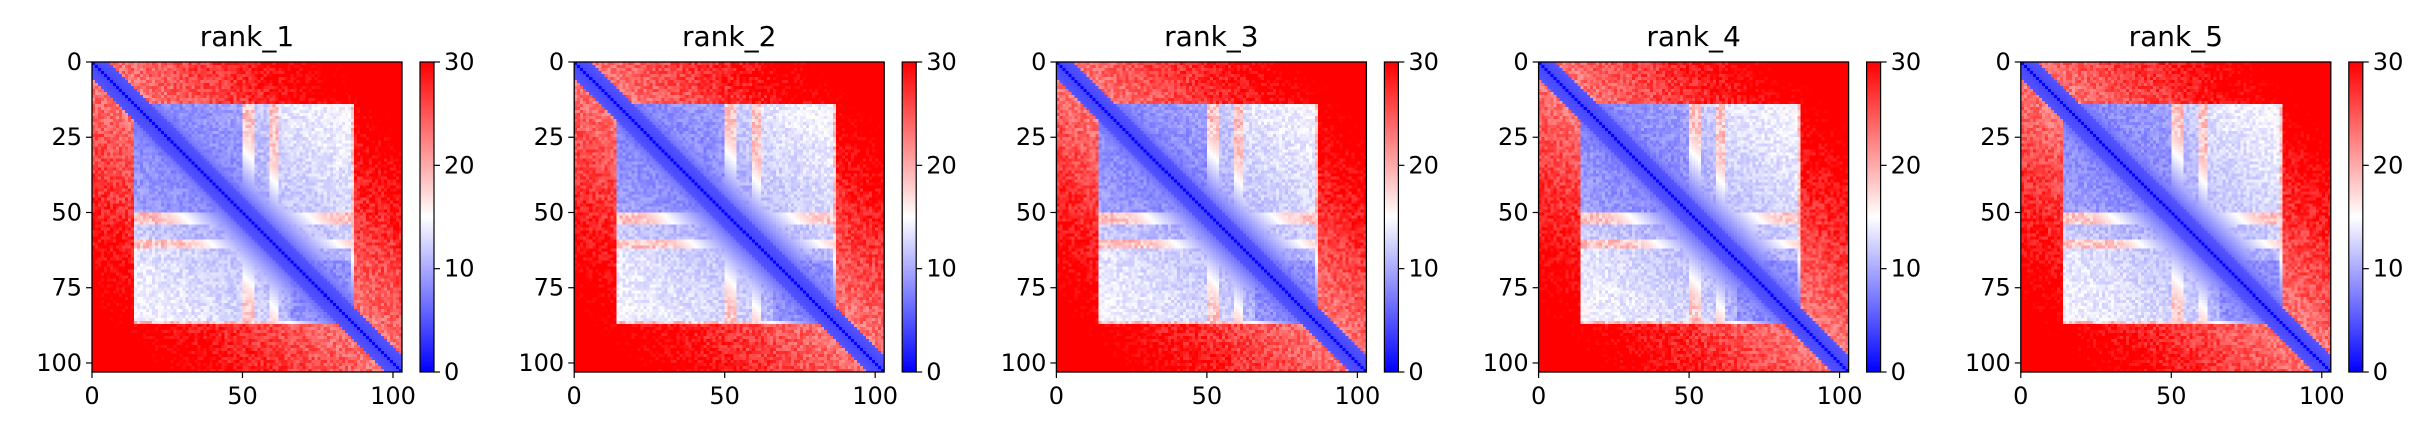  Describe the element at coordinates (1693, 36) in the screenshot. I see `panel-title: rank_4` at that location.